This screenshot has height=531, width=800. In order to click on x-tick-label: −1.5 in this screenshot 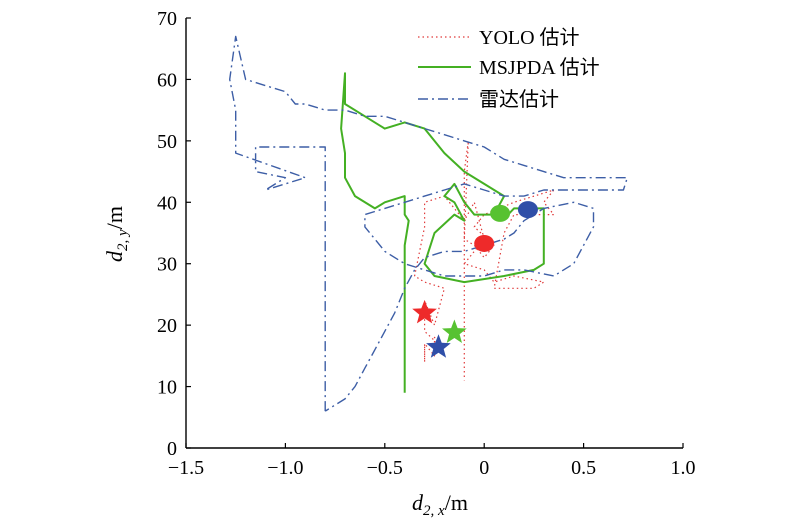, I will do `click(186, 468)`.